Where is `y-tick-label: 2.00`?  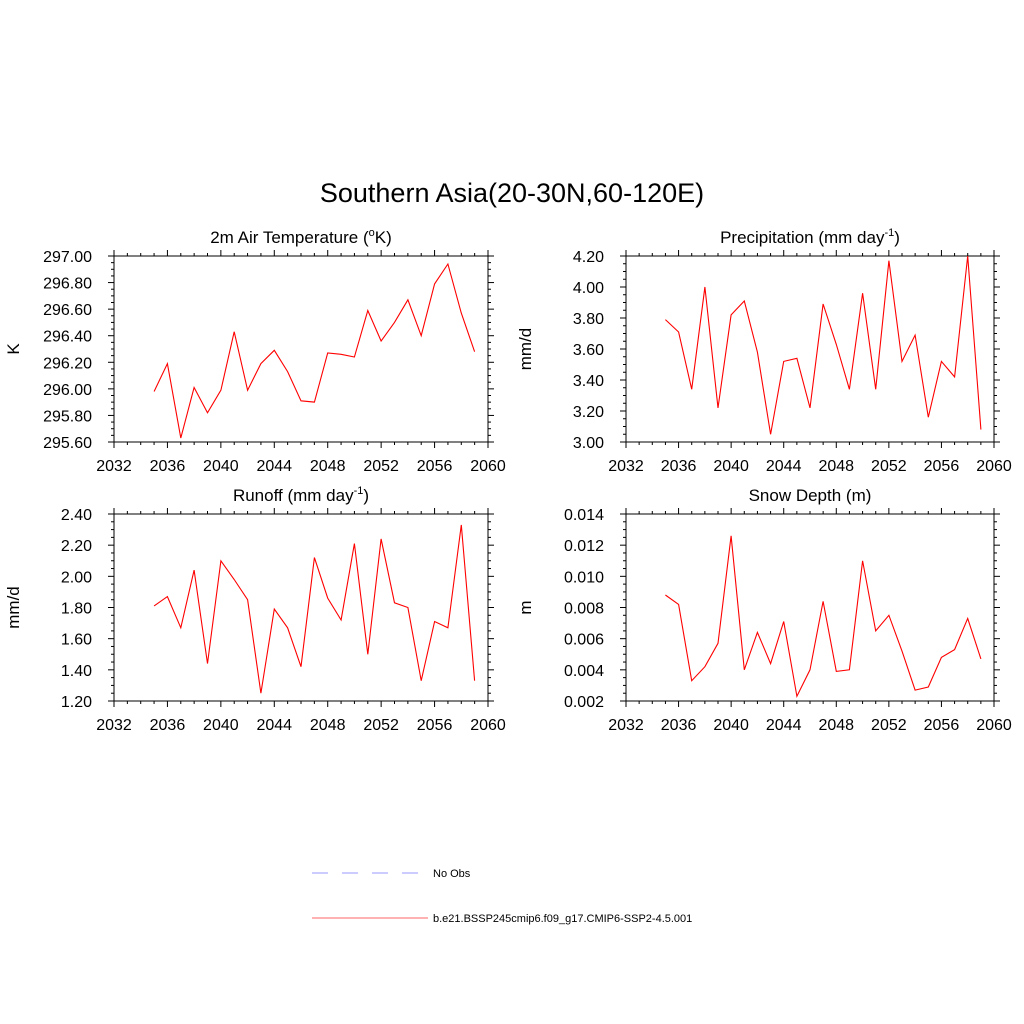 y-tick-label: 2.00 is located at coordinates (76, 577).